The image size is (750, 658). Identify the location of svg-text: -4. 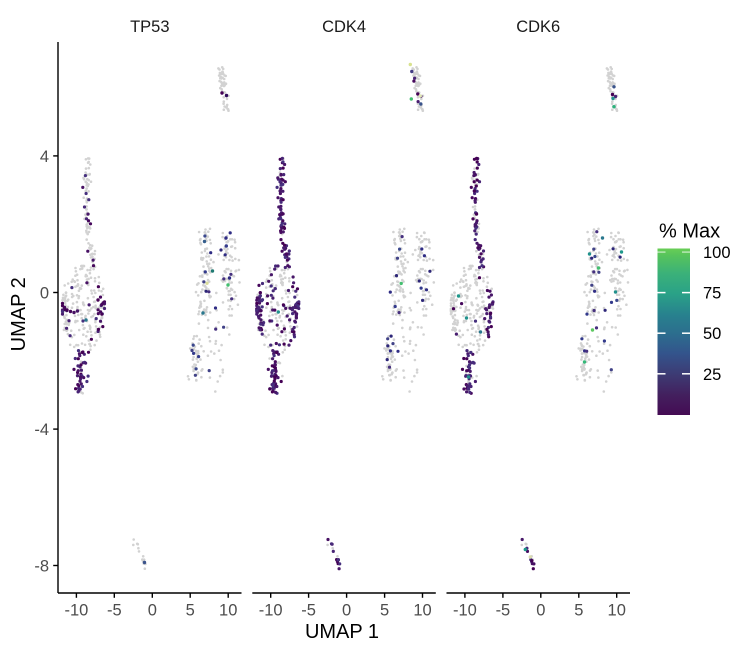
(41, 430).